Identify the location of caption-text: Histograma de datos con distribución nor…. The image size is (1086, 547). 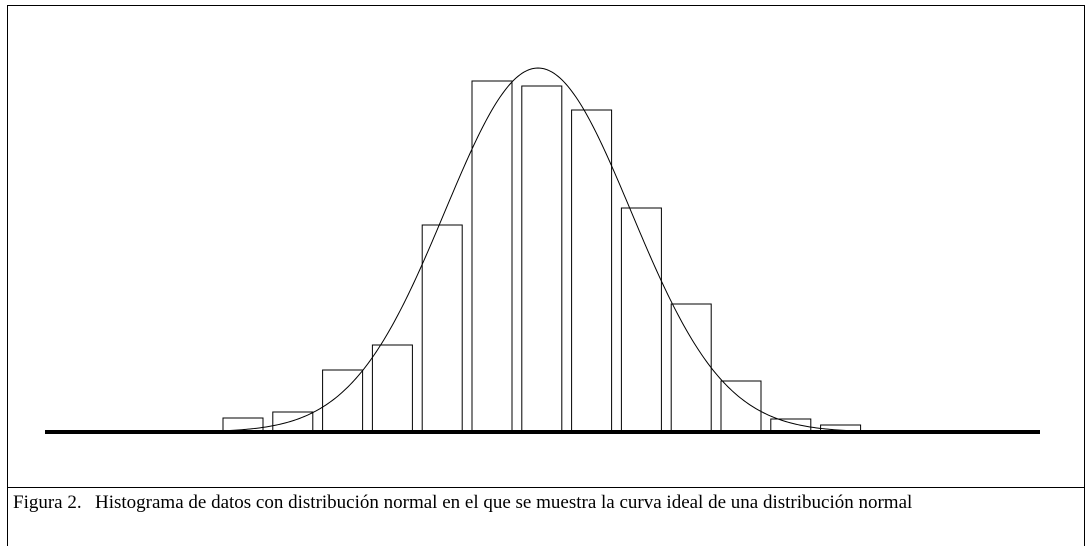
(504, 502).